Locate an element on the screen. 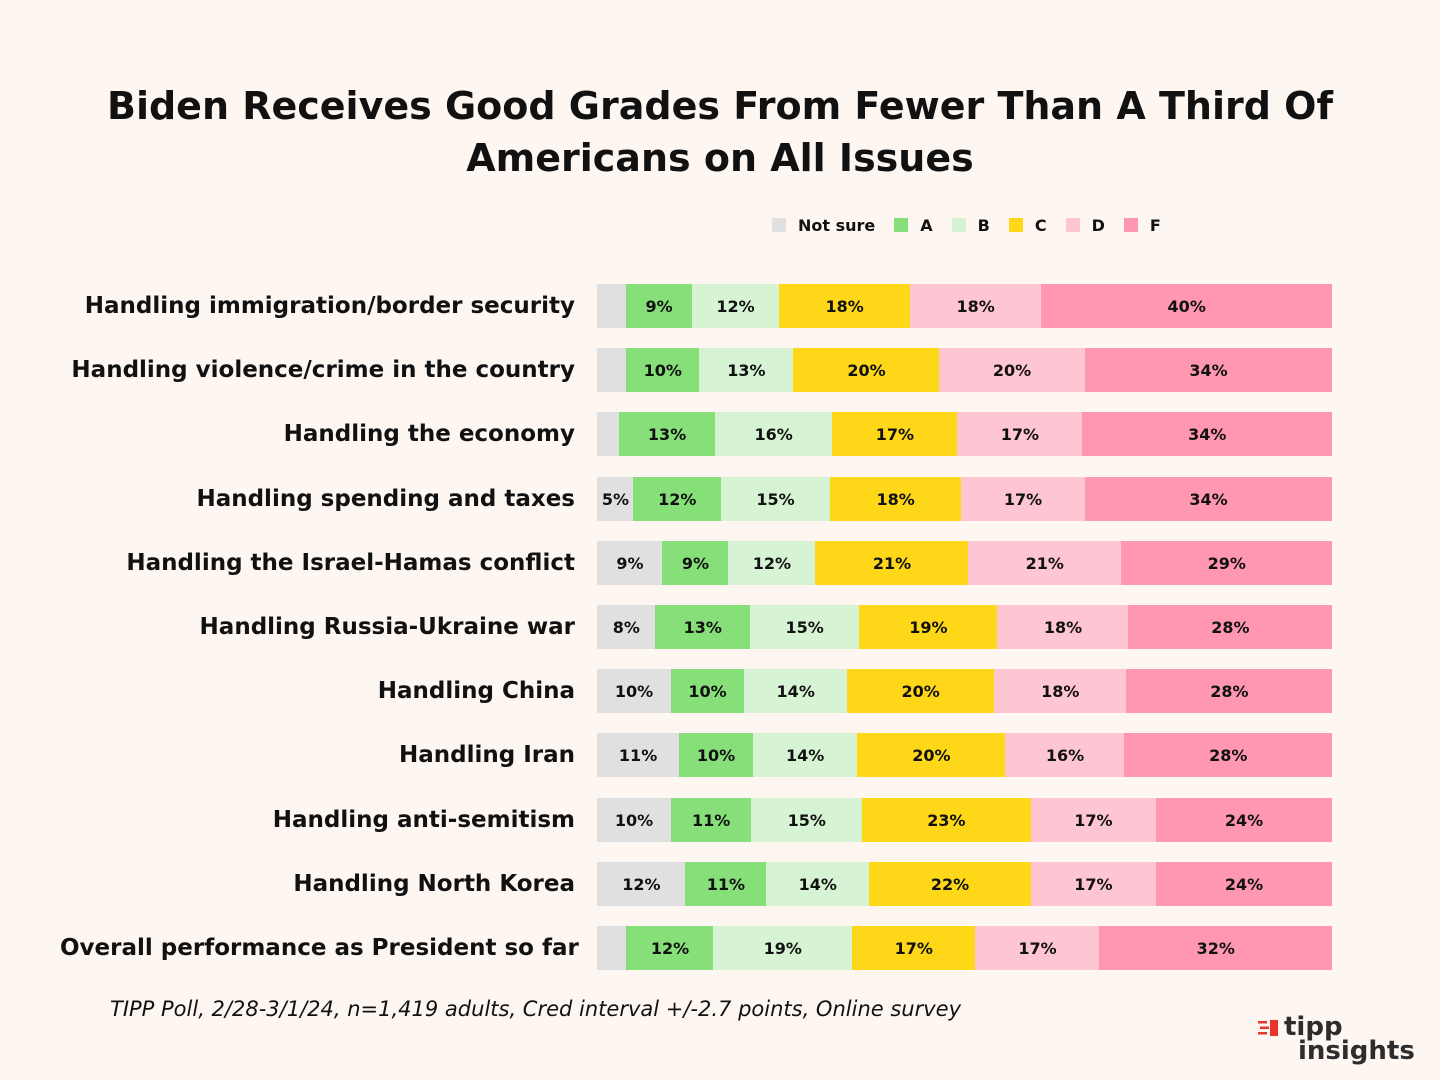 The image size is (1440, 1080). bar-segment-not-sure is located at coordinates (612, 948).